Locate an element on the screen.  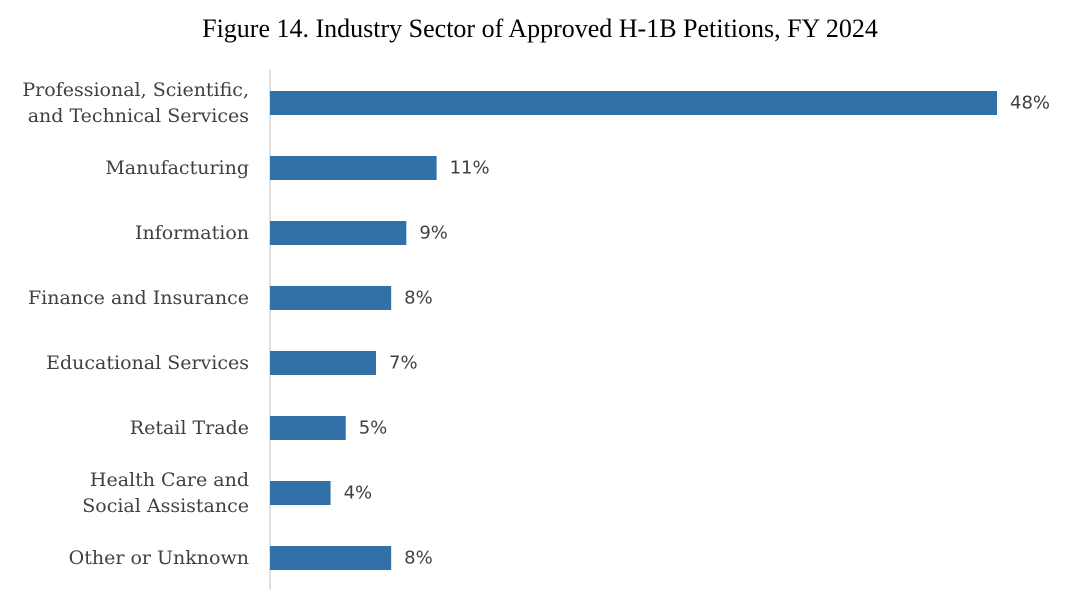
category-label: Other or Unknown is located at coordinates (159, 558).